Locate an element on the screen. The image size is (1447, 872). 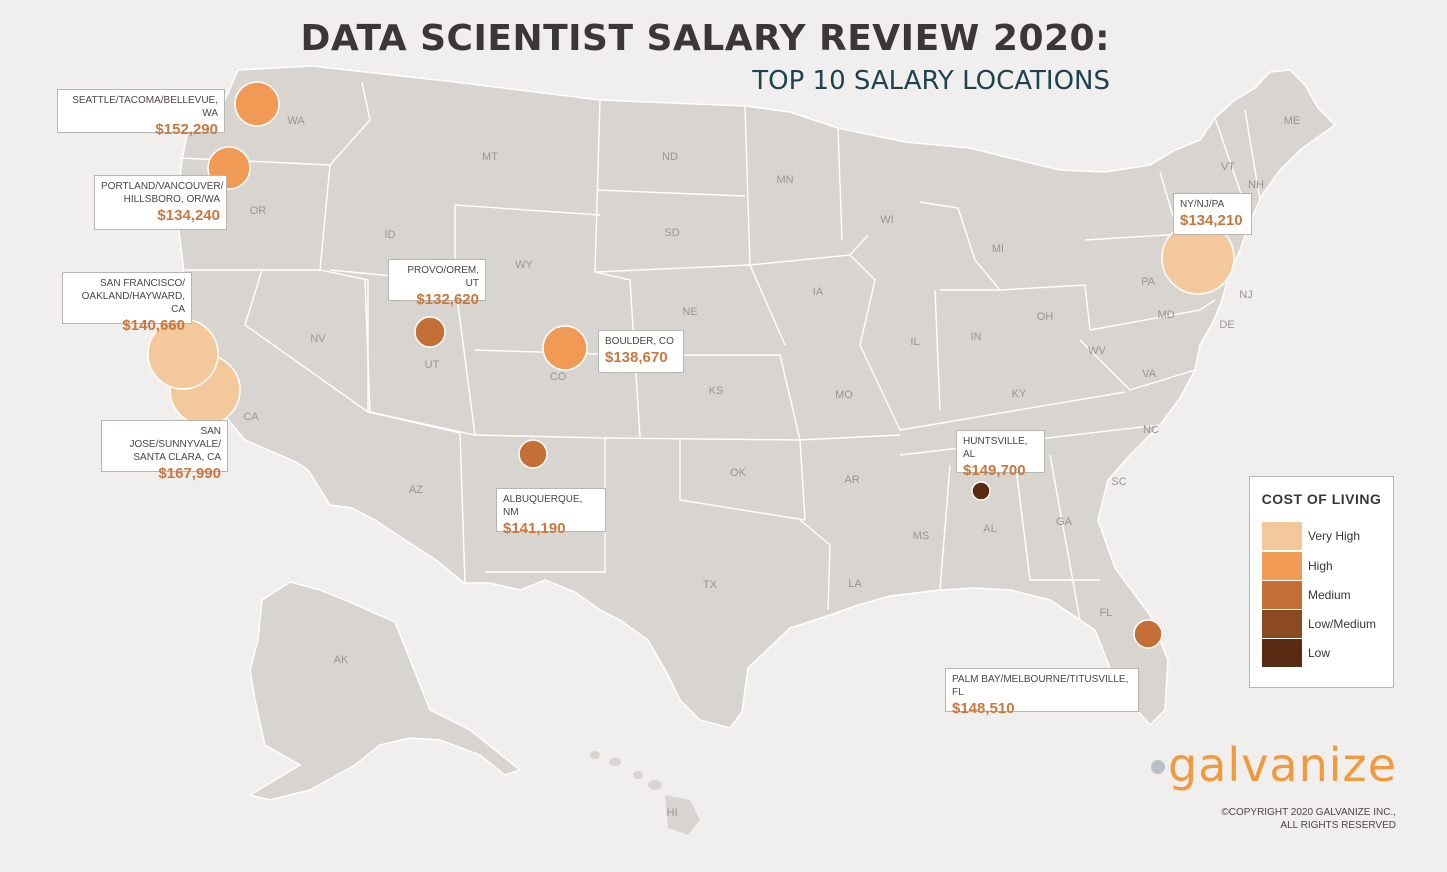
callout-salary: $167,990 is located at coordinates (189, 473).